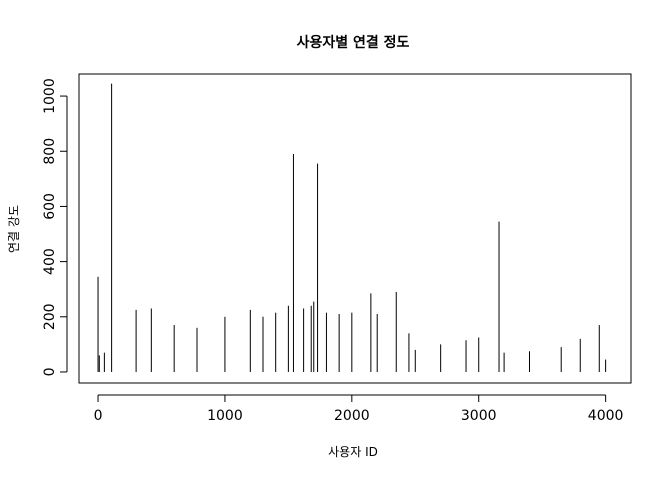 The width and height of the screenshot is (672, 480). I want to click on y-tick-label: 800, so click(50, 151).